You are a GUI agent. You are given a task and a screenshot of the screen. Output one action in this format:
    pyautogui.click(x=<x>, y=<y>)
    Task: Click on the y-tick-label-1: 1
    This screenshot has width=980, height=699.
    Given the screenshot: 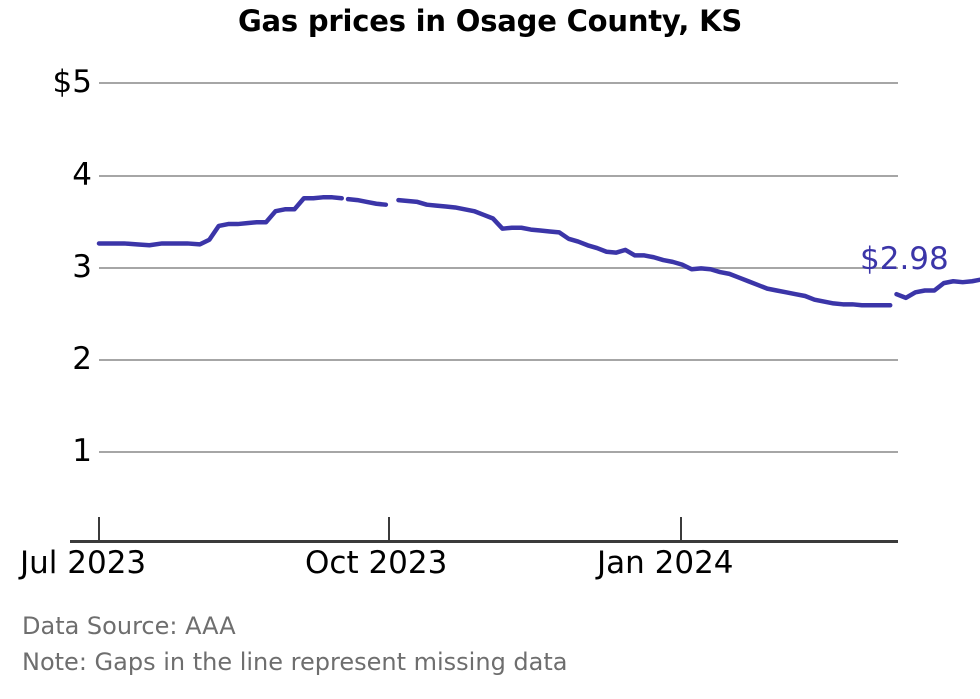 What is the action you would take?
    pyautogui.click(x=82, y=451)
    